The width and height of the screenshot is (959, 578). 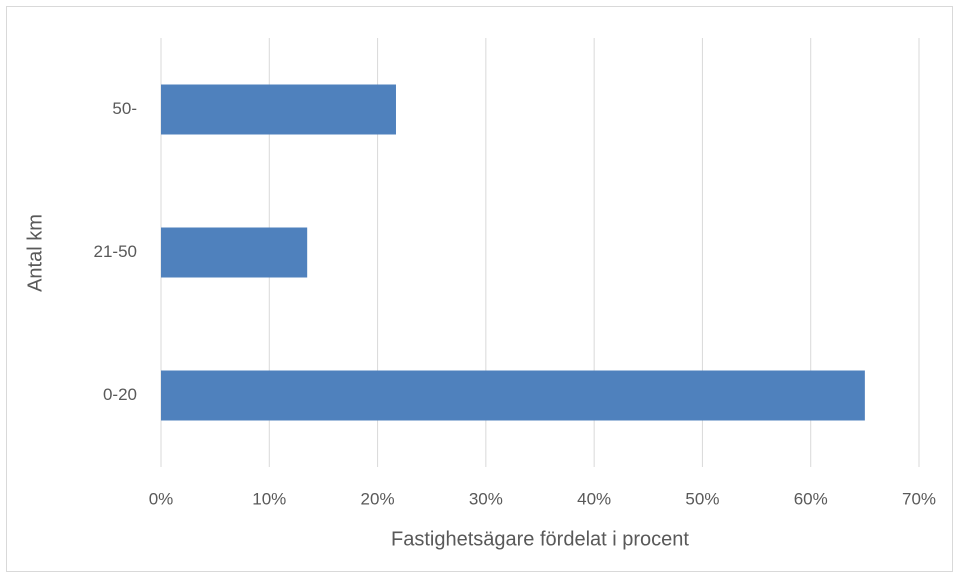 I want to click on x-tick-label: 20%, so click(x=378, y=498).